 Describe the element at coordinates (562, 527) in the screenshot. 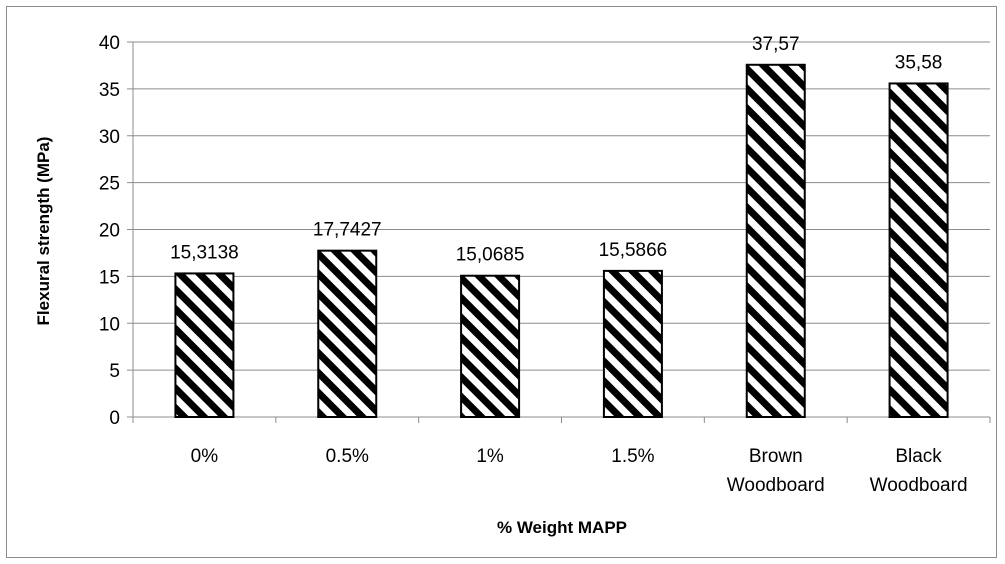

I see `x-axis-title: % Weight MAPP` at that location.